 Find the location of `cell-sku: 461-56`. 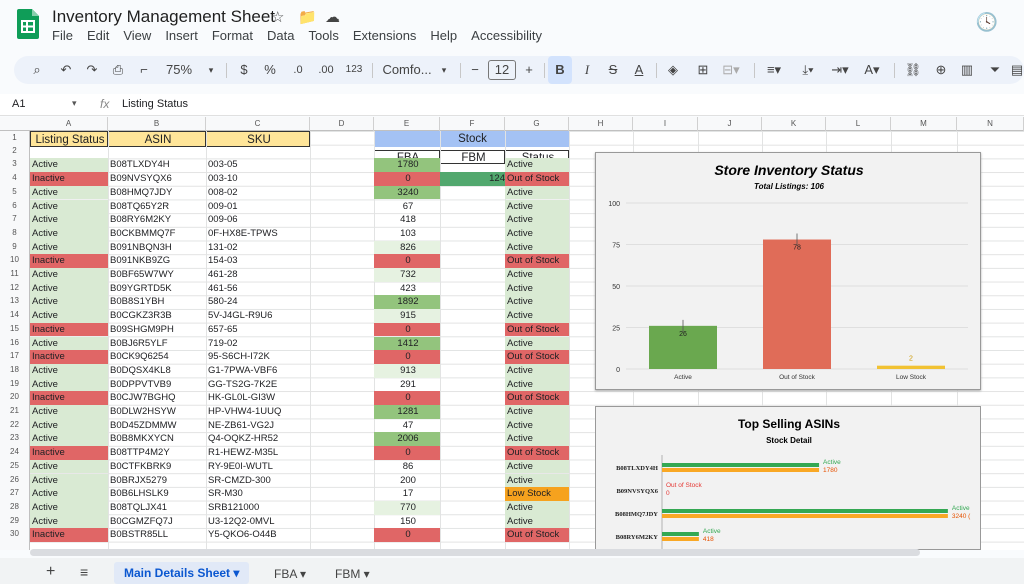

cell-sku: 461-56 is located at coordinates (223, 288).